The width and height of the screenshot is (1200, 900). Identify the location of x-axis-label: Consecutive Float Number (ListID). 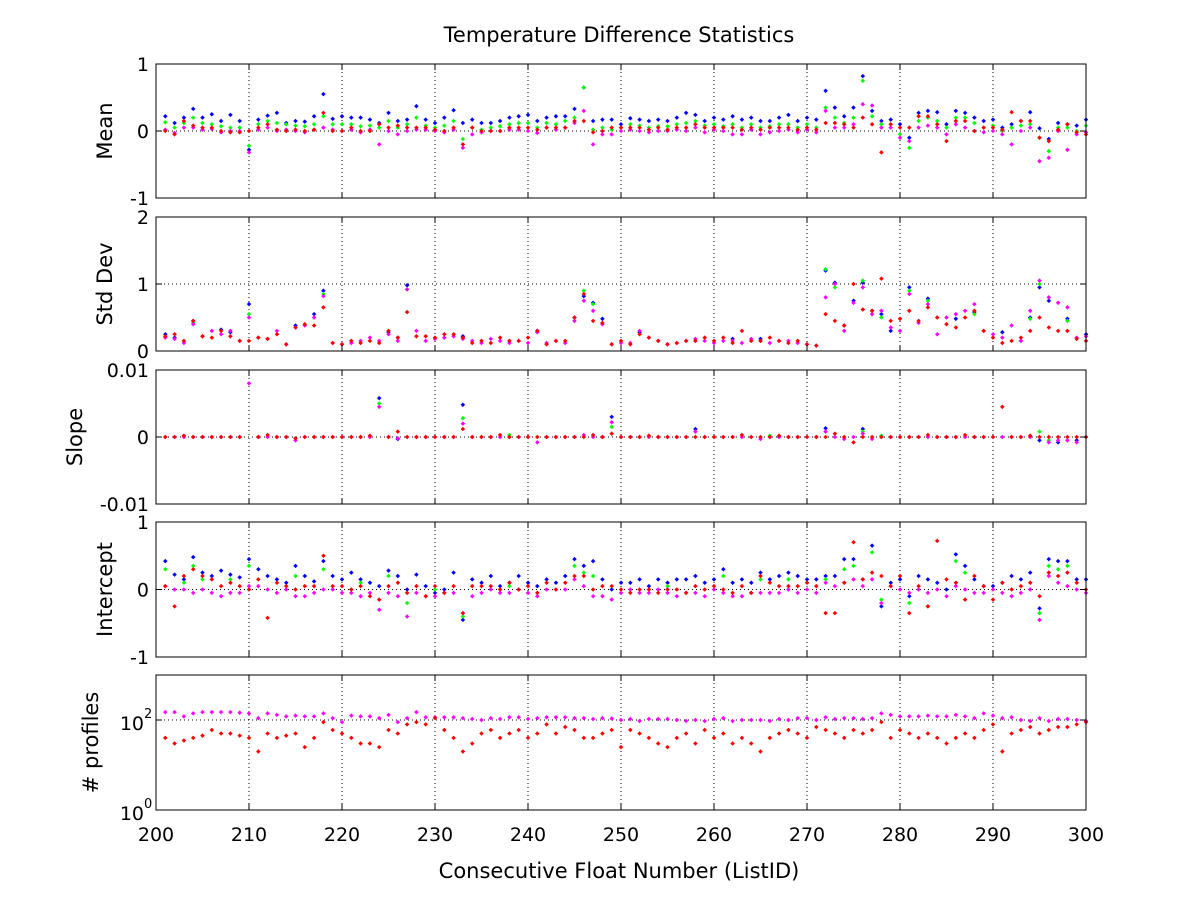
(619, 871).